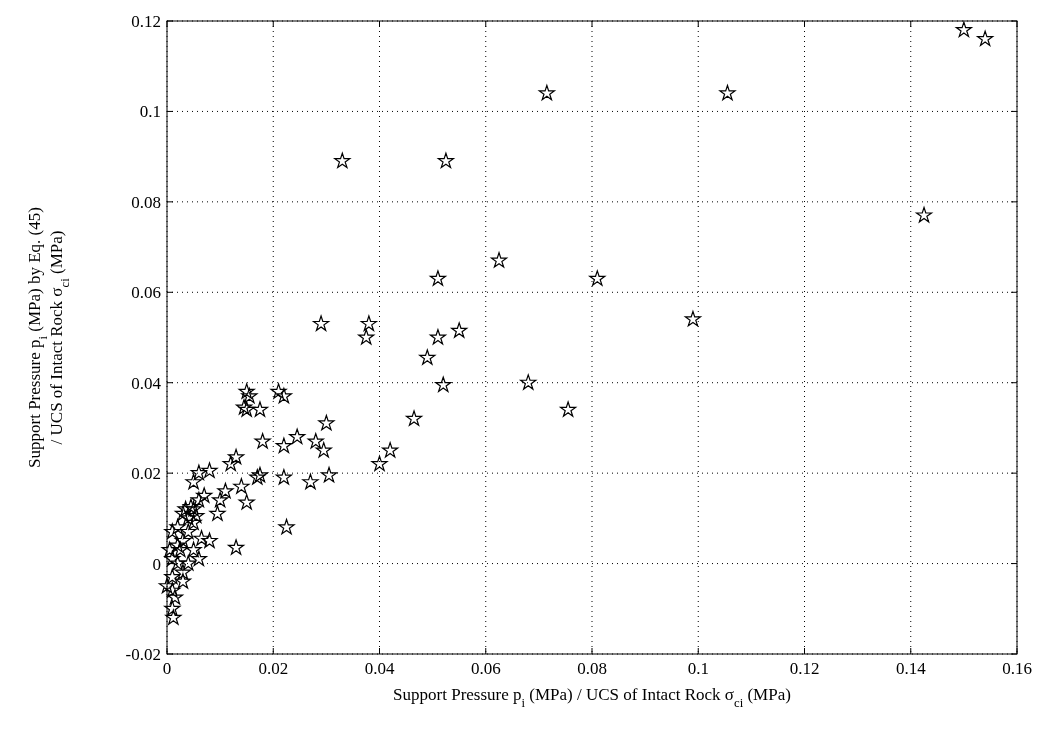 The image size is (1045, 749). What do you see at coordinates (146, 202) in the screenshot?
I see `y-tick-label: 0.08` at bounding box center [146, 202].